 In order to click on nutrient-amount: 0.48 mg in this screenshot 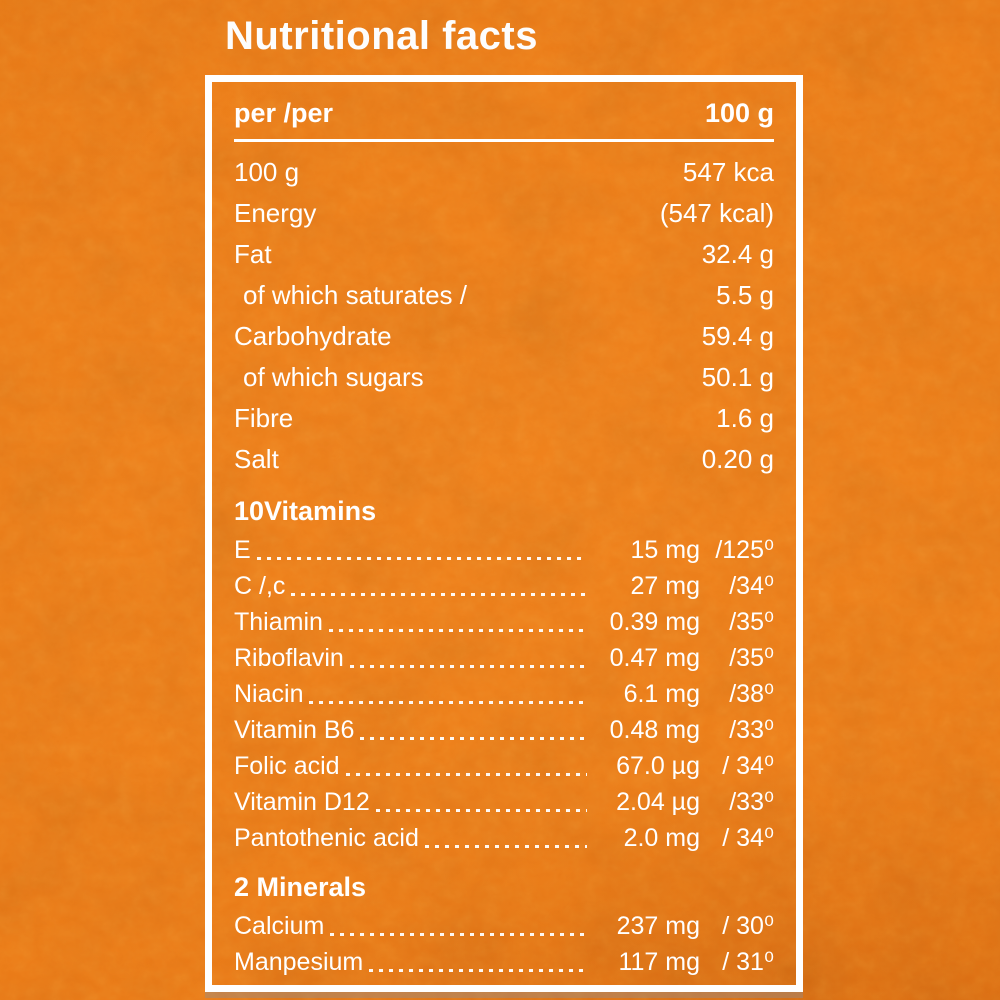, I will do `click(654, 730)`.